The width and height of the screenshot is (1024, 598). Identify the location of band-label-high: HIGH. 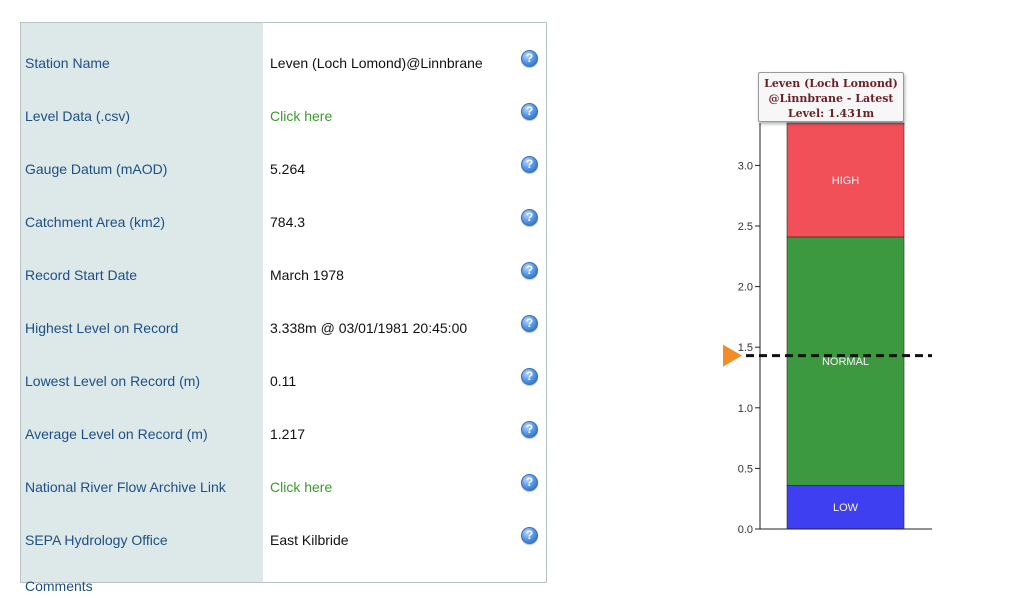
(846, 181).